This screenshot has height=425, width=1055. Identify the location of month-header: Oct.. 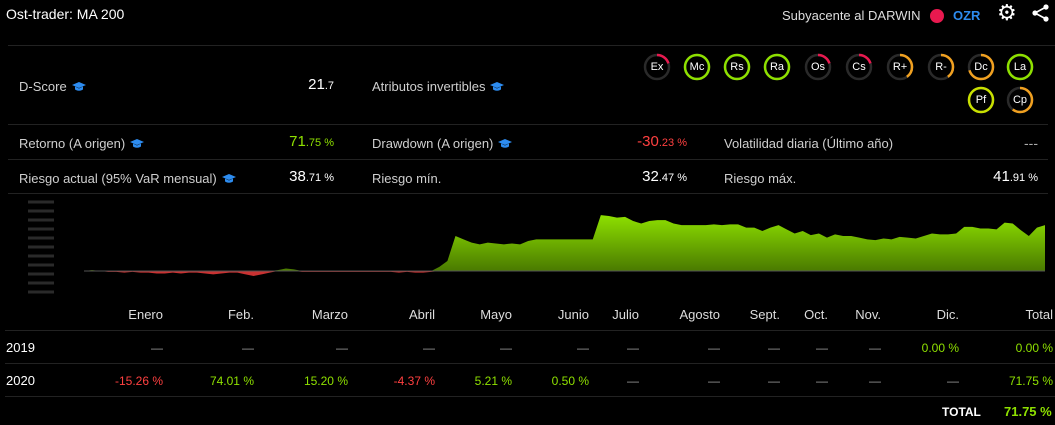
(816, 314).